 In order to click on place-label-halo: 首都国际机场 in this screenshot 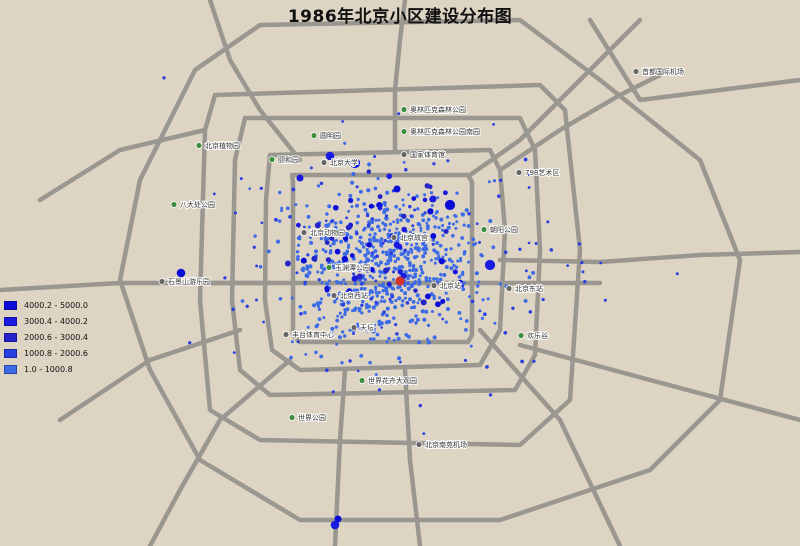, I will do `click(663, 71)`.